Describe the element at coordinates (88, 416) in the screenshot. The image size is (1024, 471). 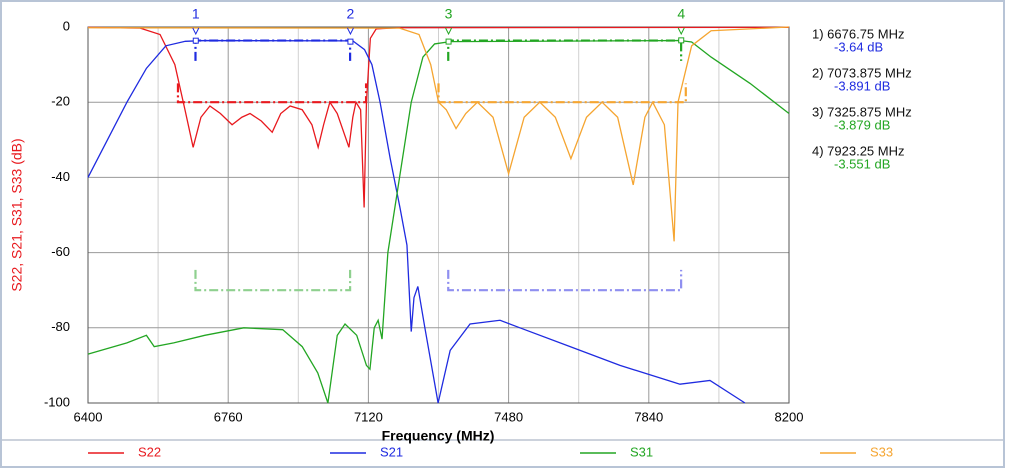
I see `x-tick-label: 6400` at that location.